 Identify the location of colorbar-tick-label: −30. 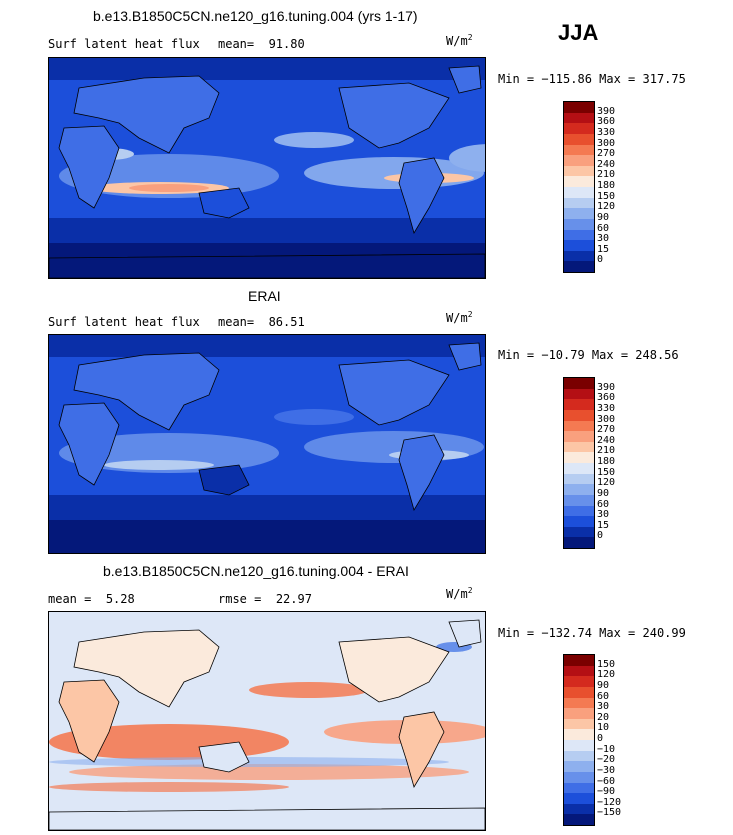
(606, 770).